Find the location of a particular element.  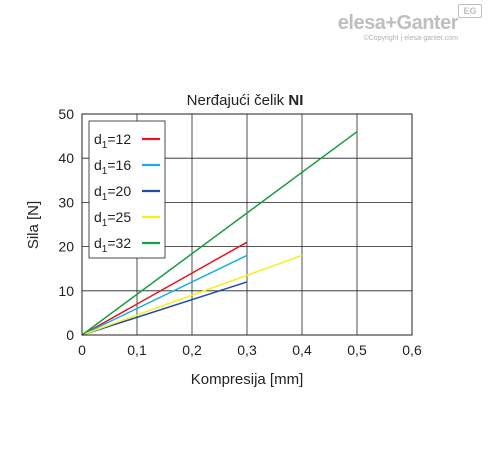

y-tick-labels: 0 10 20 30 40 50 is located at coordinates (66, 224).